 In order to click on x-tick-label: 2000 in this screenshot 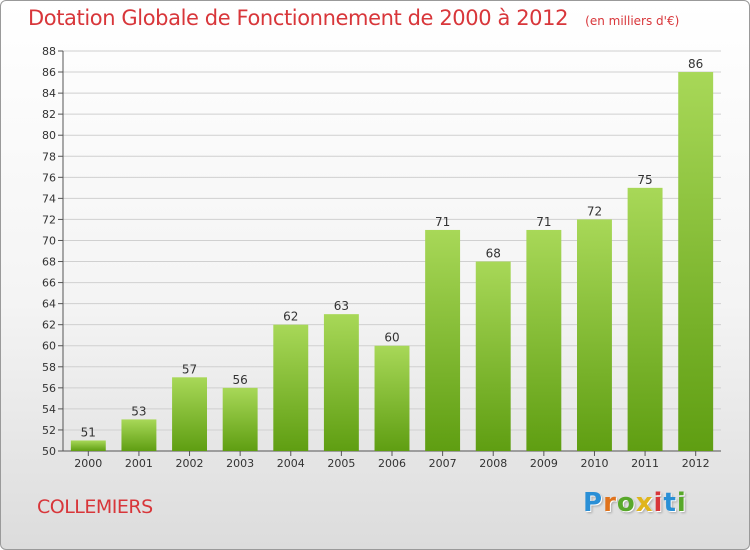, I will do `click(88, 463)`.